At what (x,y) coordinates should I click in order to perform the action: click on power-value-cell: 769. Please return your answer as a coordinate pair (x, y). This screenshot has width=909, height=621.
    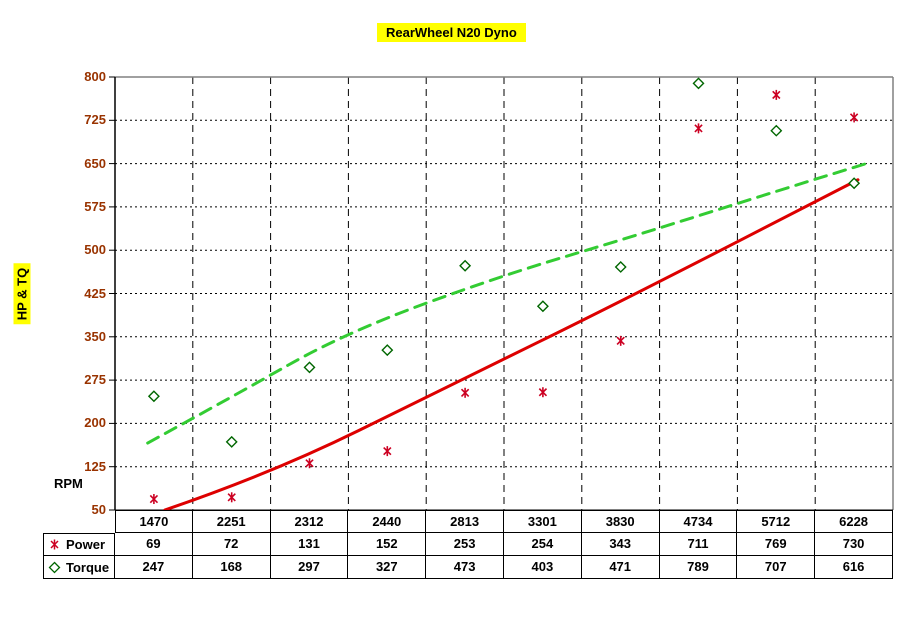
    Looking at the image, I should click on (776, 544).